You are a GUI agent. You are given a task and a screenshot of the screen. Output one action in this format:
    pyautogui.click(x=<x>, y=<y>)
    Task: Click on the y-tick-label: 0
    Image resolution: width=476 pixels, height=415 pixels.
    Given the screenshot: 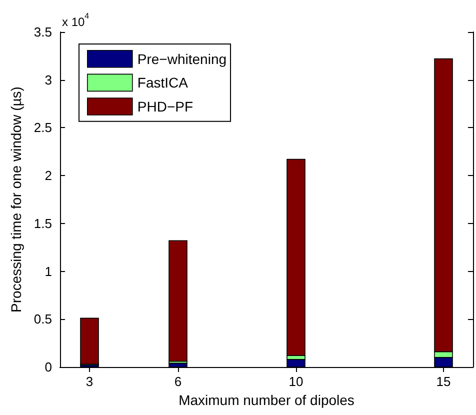 What is the action you would take?
    pyautogui.click(x=48, y=367)
    